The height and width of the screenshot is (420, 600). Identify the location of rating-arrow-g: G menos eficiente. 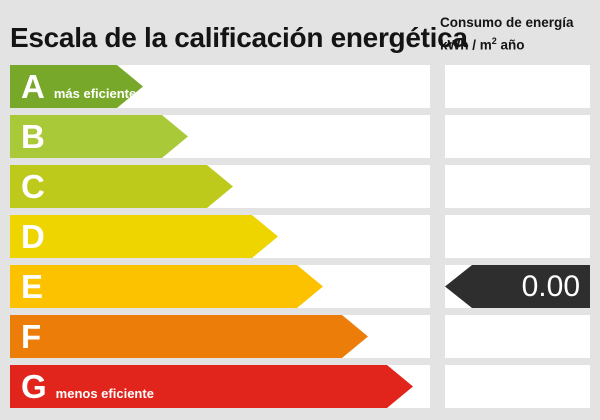
(211, 386).